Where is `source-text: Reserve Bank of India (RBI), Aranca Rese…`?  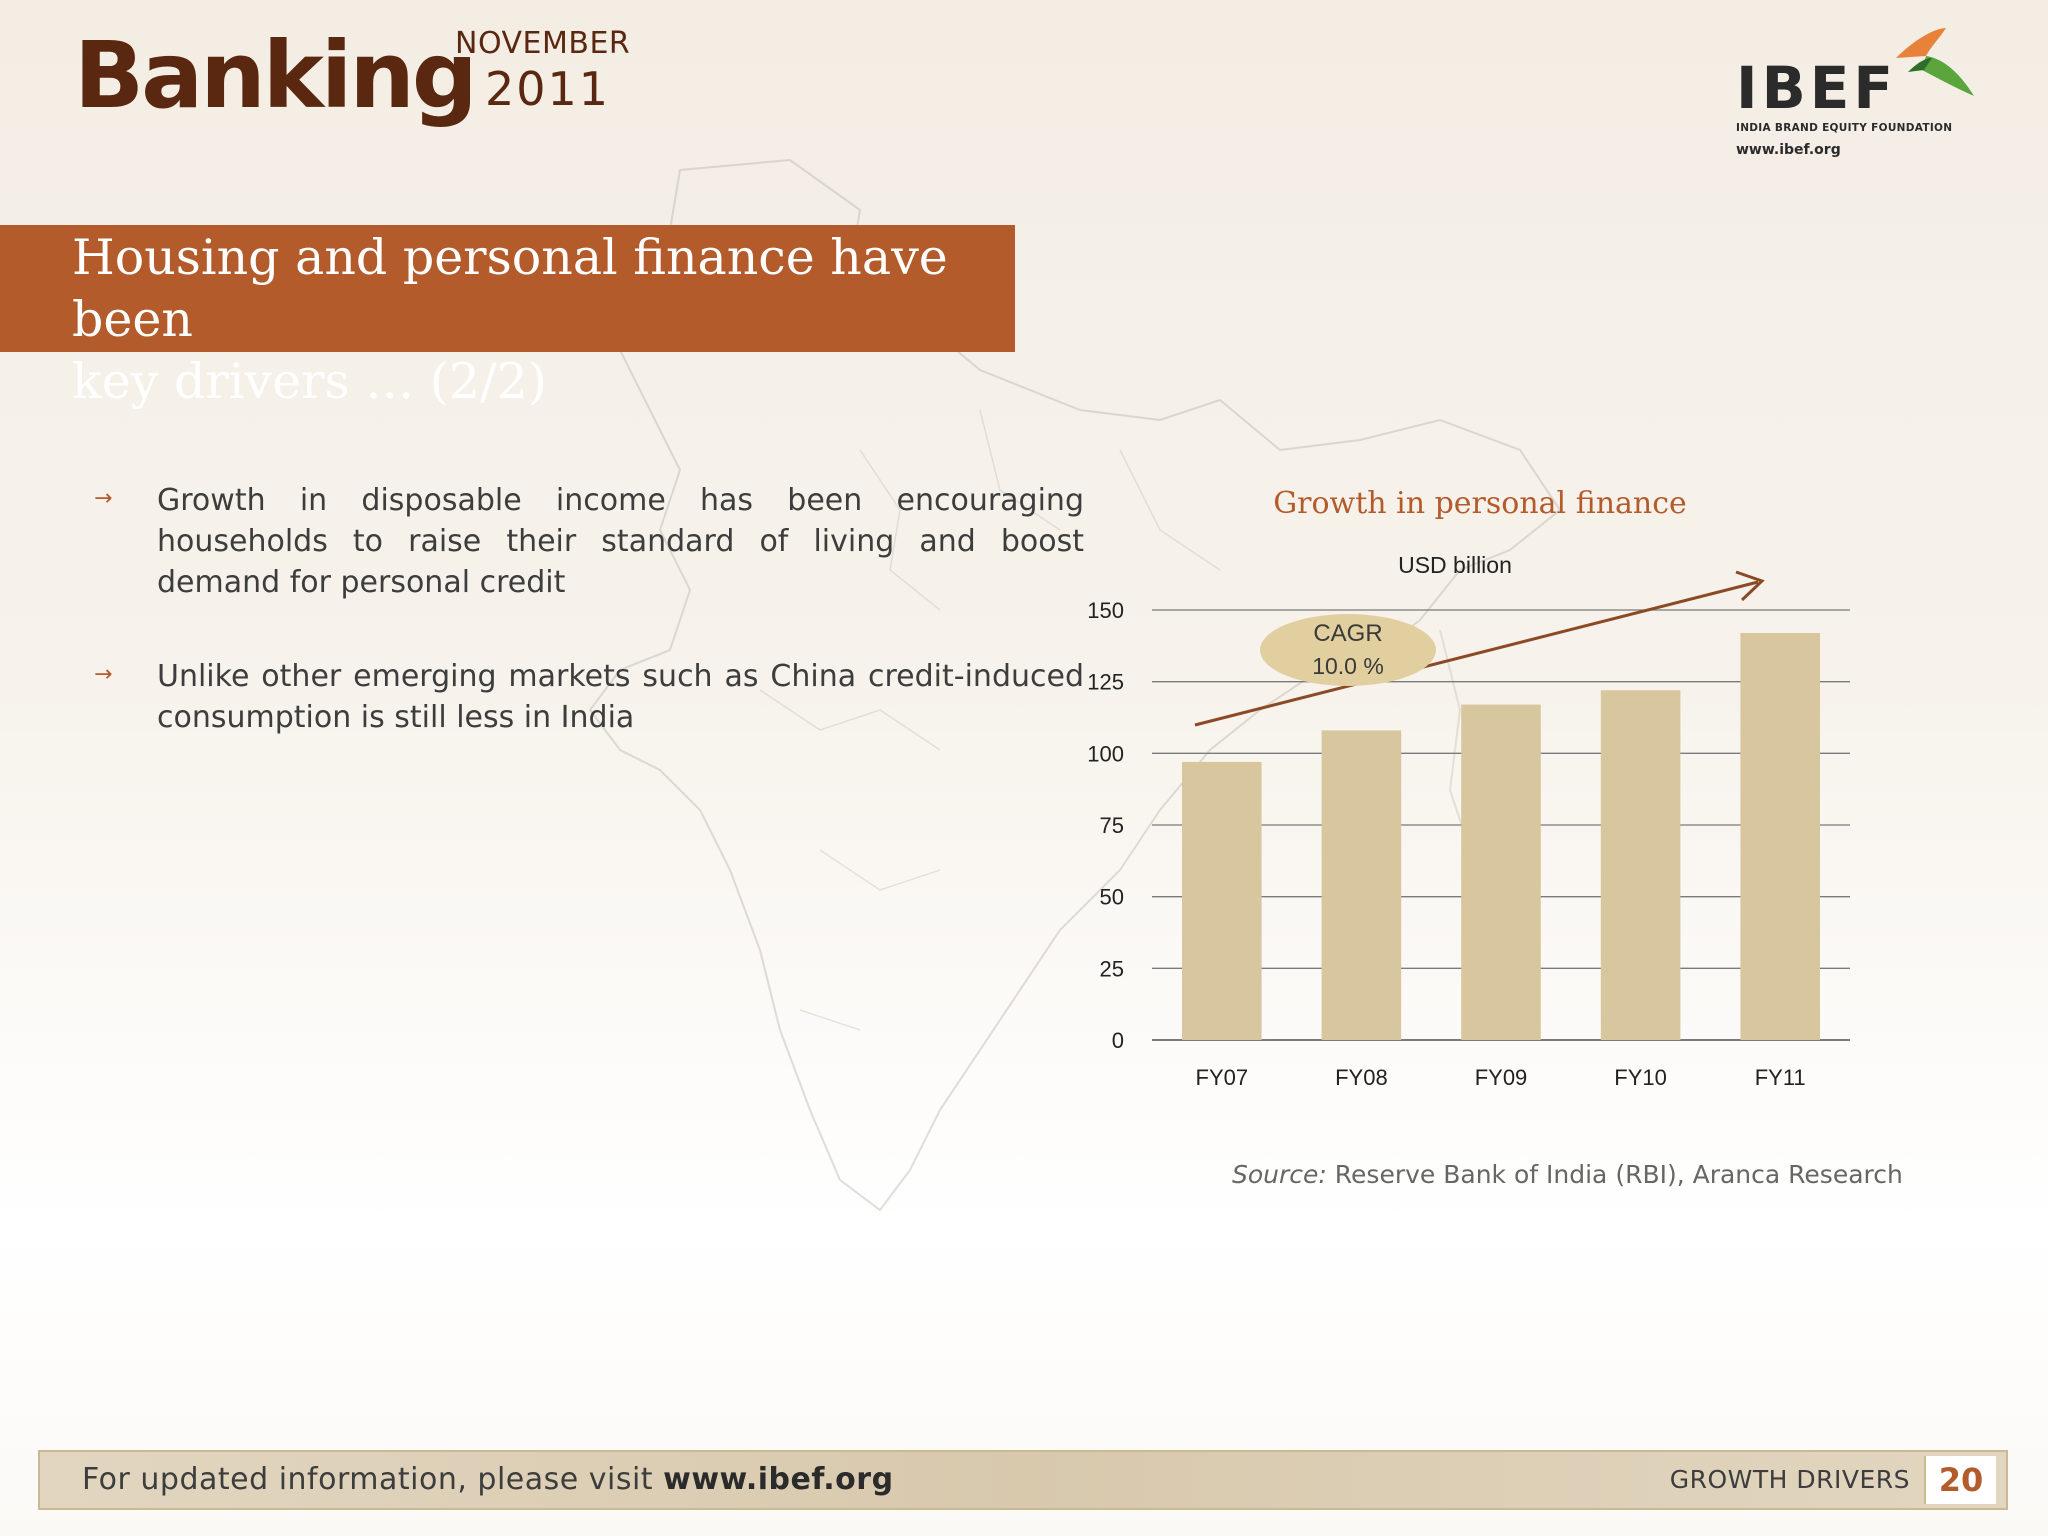
source-text: Reserve Bank of India (RBI), Aranca Rese… is located at coordinates (1618, 1174).